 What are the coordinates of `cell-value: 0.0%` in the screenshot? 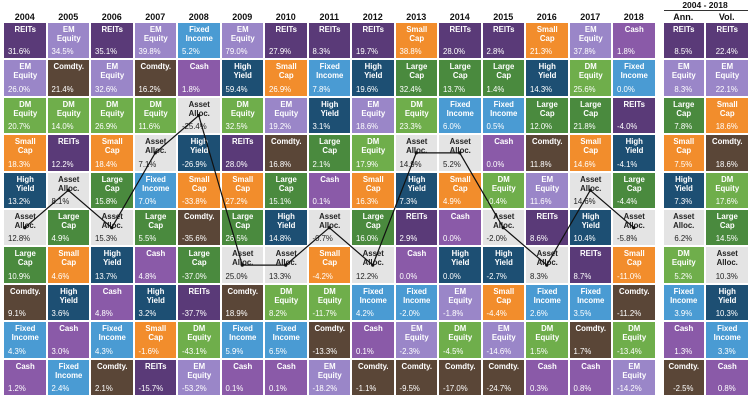 It's located at (408, 276).